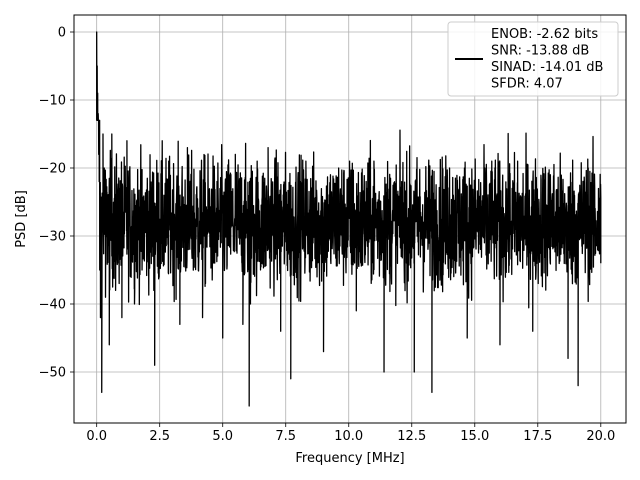 Image resolution: width=640 pixels, height=480 pixels. Describe the element at coordinates (527, 84) in the screenshot. I see `legend-line-sfdr: SFDR: 4.07` at that location.